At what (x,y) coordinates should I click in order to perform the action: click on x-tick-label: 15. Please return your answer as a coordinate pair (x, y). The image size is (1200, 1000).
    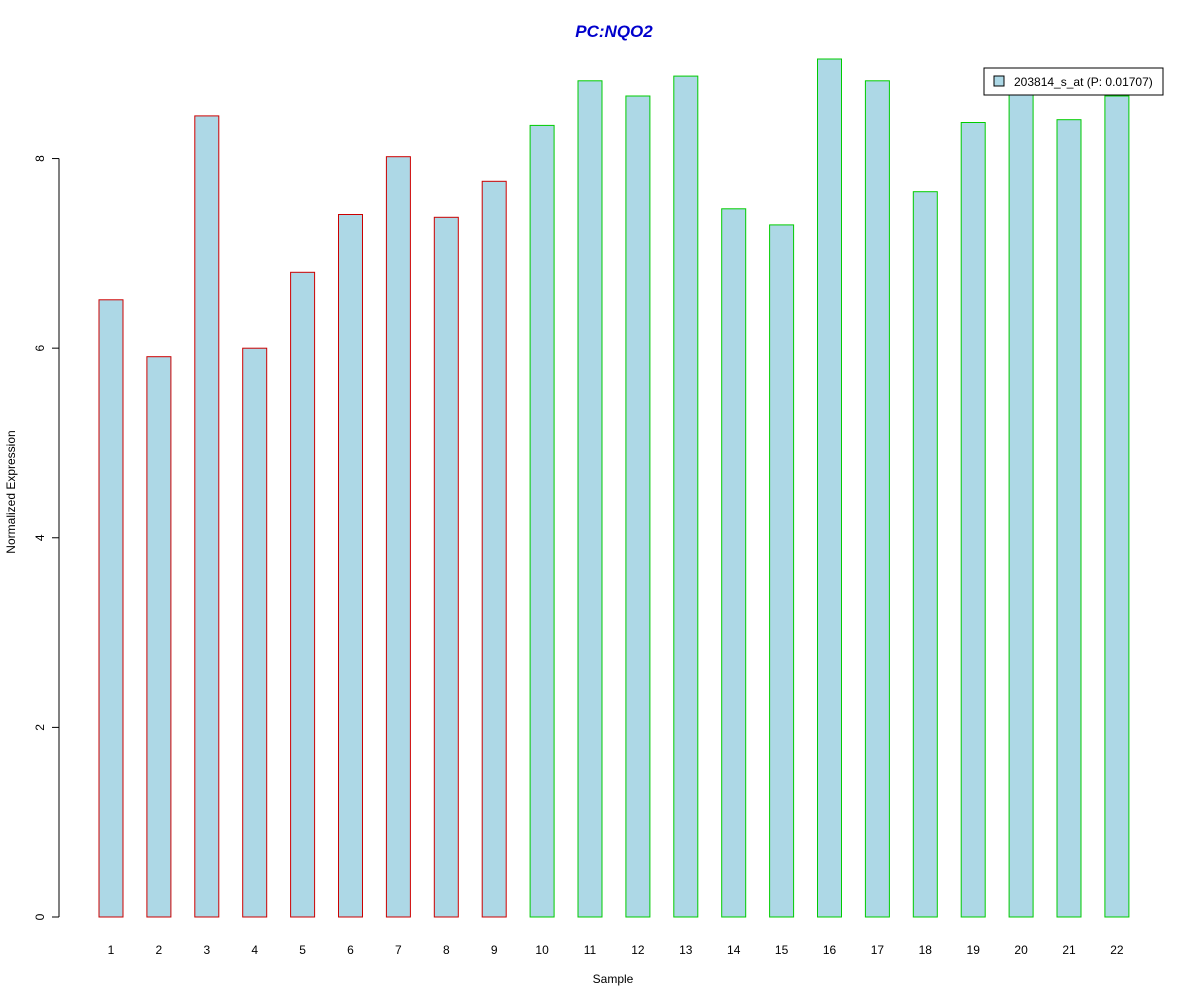
    Looking at the image, I should click on (782, 950).